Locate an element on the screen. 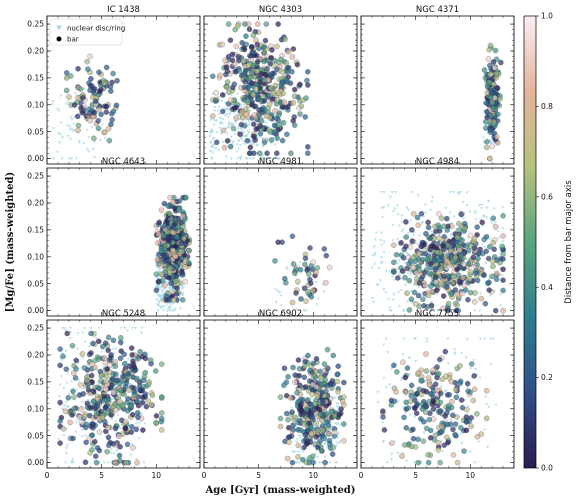 Image resolution: width=582 pixels, height=498 pixels. colorbar-tick-label: 1.0 is located at coordinates (547, 16).